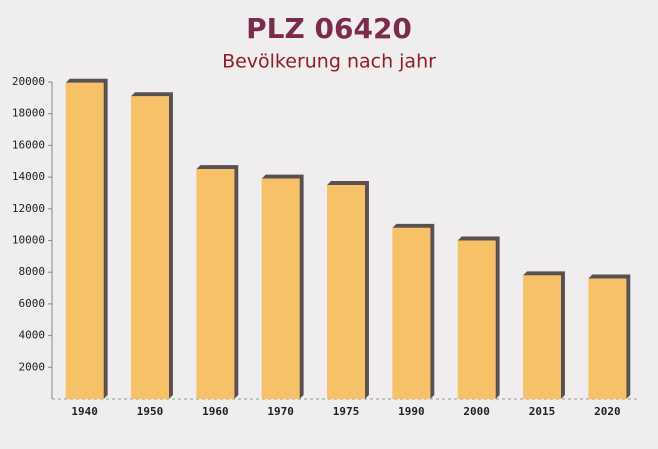 Image resolution: width=658 pixels, height=449 pixels. Describe the element at coordinates (84, 411) in the screenshot. I see `x-tick-label: 1940` at that location.